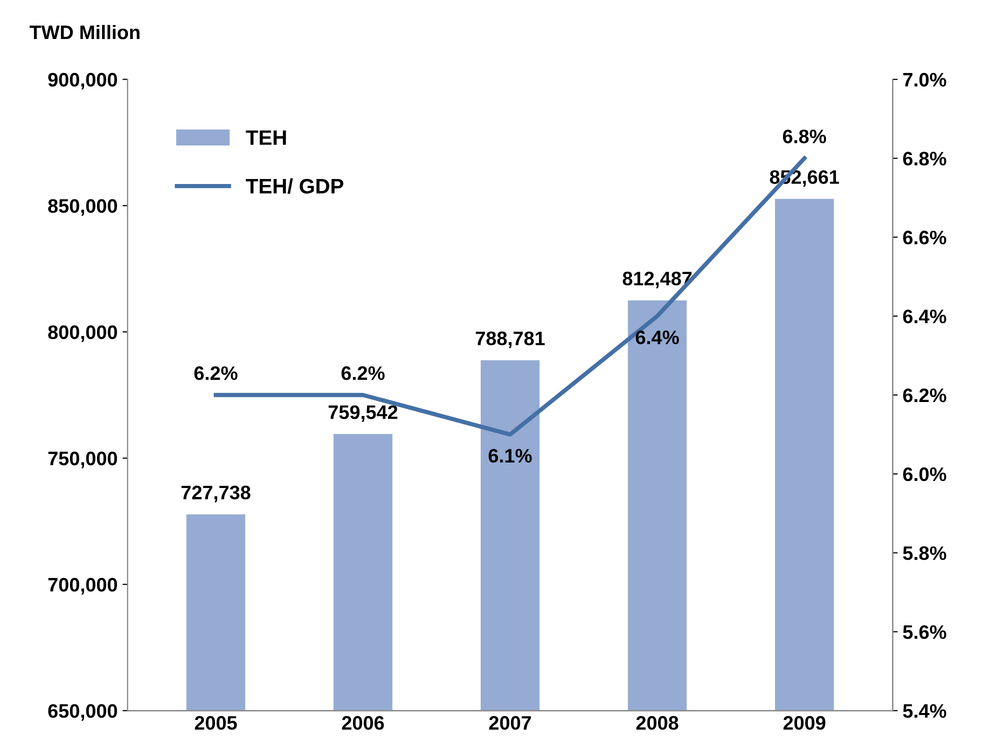 The image size is (981, 756). What do you see at coordinates (924, 553) in the screenshot?
I see `y2-tick-label: 5.8%` at bounding box center [924, 553].